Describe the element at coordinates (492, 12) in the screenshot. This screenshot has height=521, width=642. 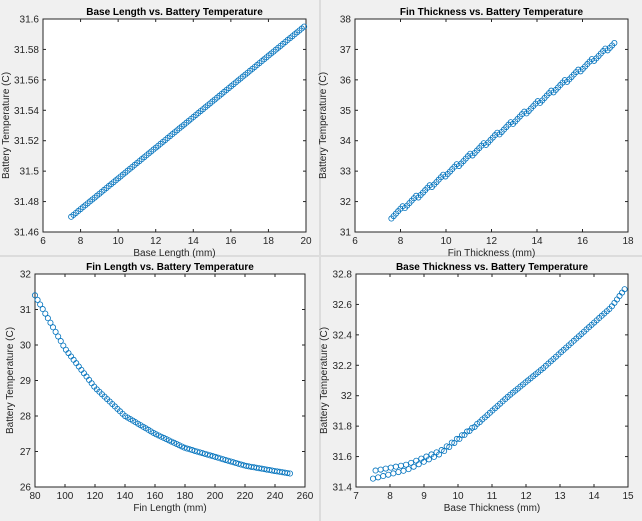
I see `chart-title: Fin Thickness vs. Battery Temperature` at that location.